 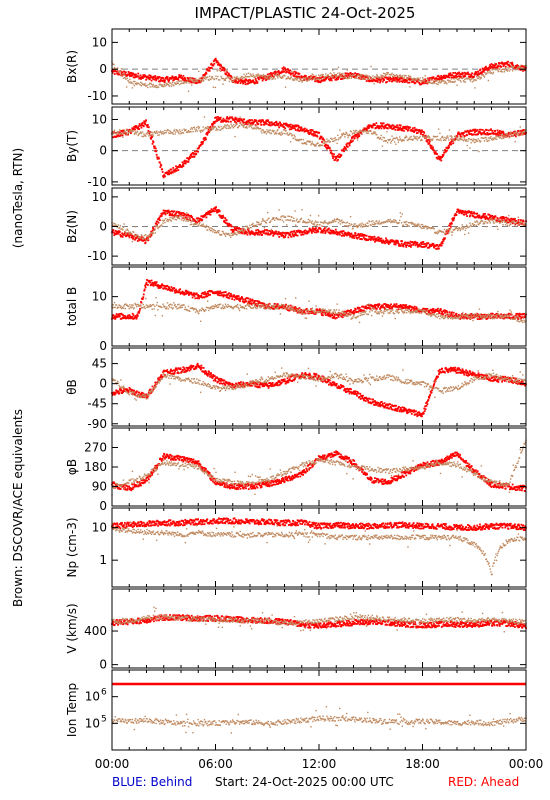 I want to click on bx-ytick-label: -10, so click(x=97, y=96).